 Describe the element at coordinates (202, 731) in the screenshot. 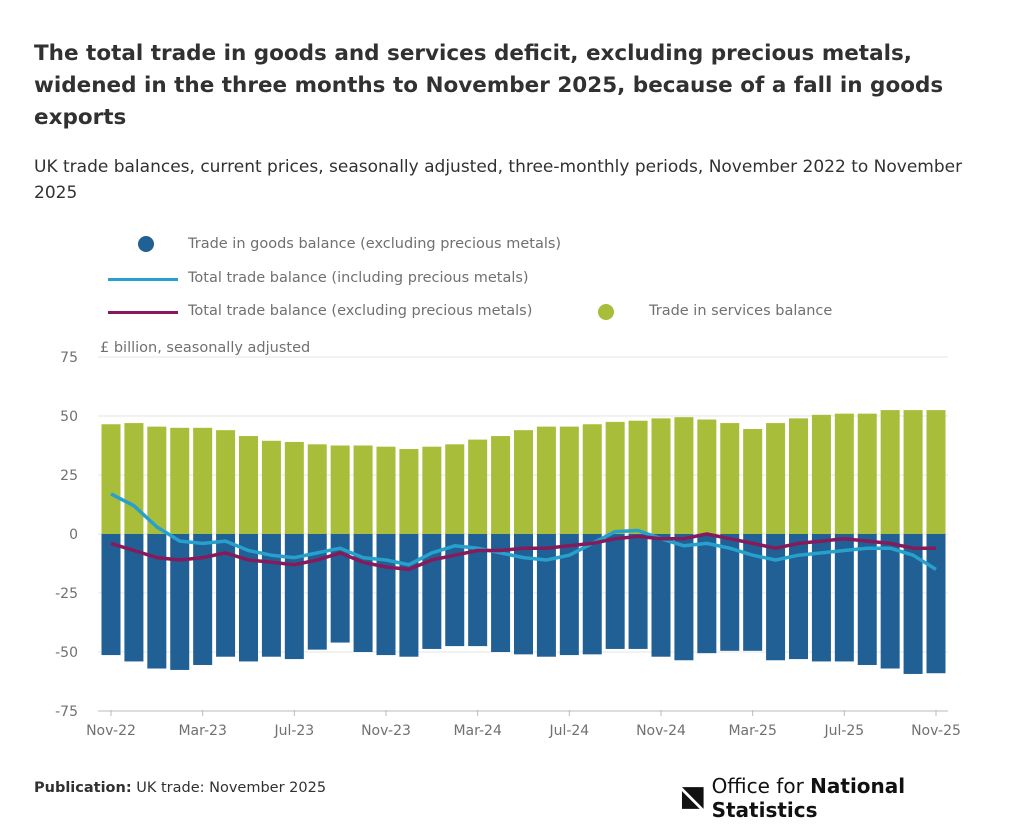

I see `x-tick-label: Mar-23` at that location.